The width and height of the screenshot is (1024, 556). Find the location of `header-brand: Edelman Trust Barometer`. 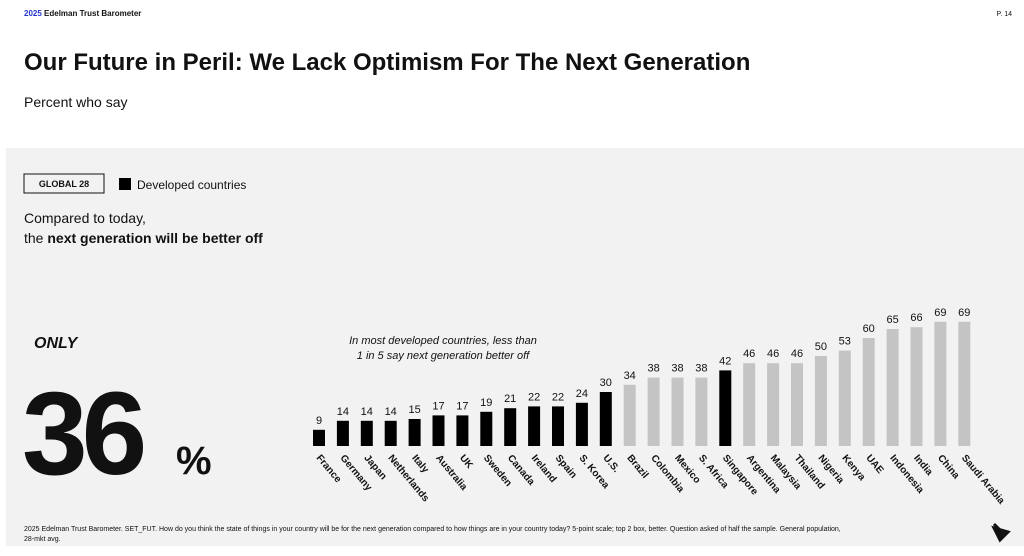

header-brand: Edelman Trust Barometer is located at coordinates (92, 13).